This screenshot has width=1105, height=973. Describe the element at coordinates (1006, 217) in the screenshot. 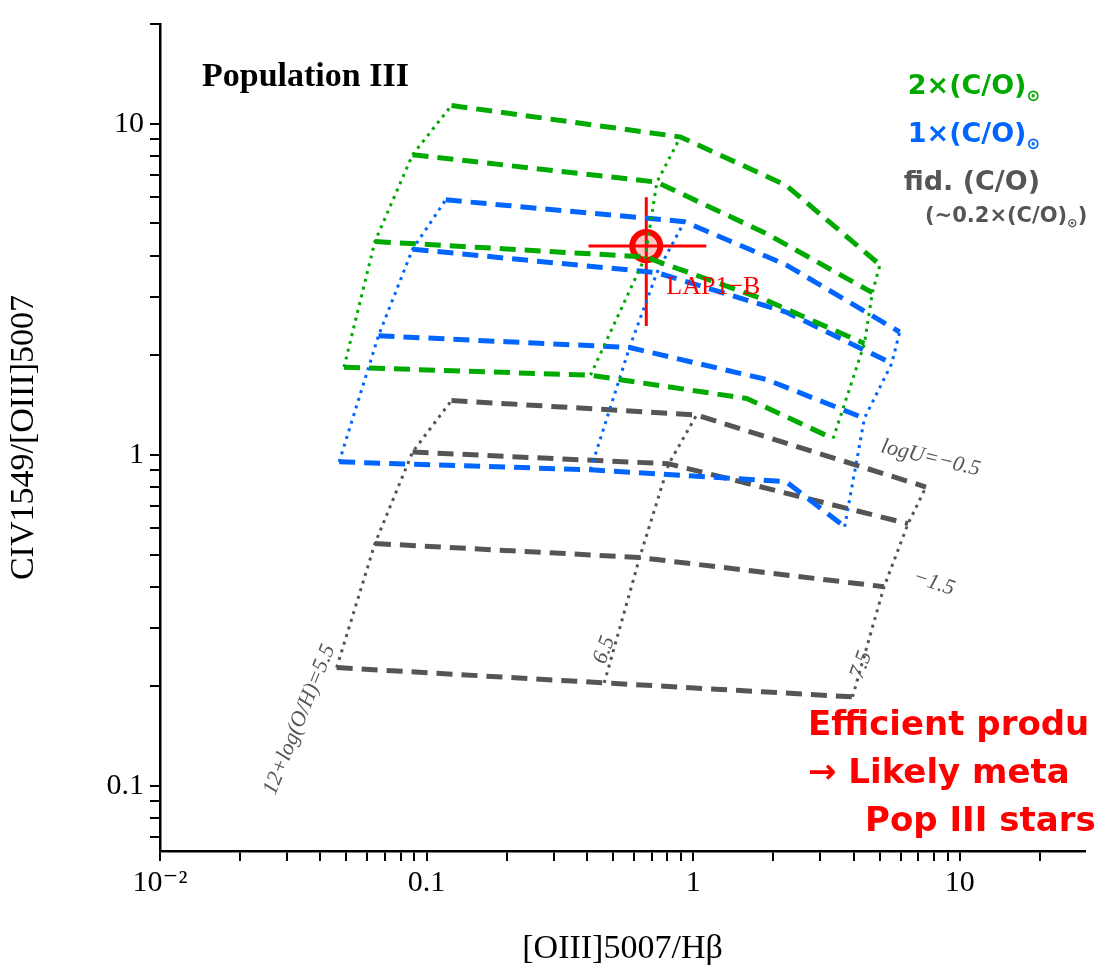

I see `annotation: (~0.2×(C/O)⊙)` at that location.